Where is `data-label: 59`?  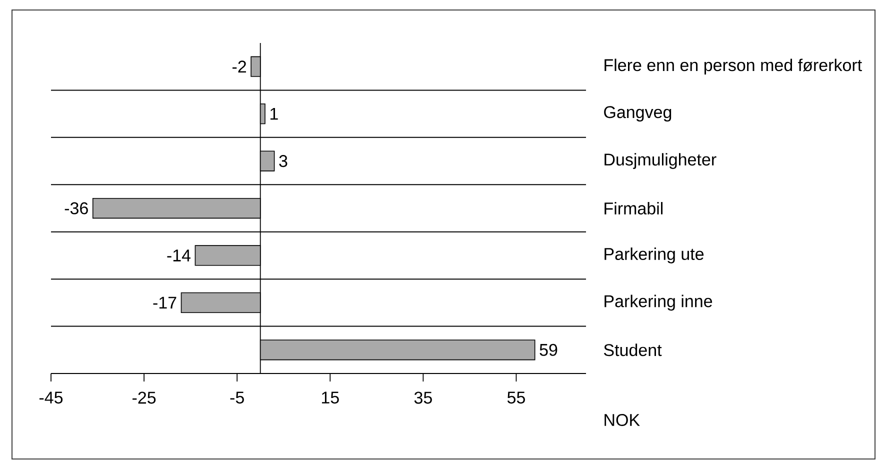 data-label: 59 is located at coordinates (549, 350).